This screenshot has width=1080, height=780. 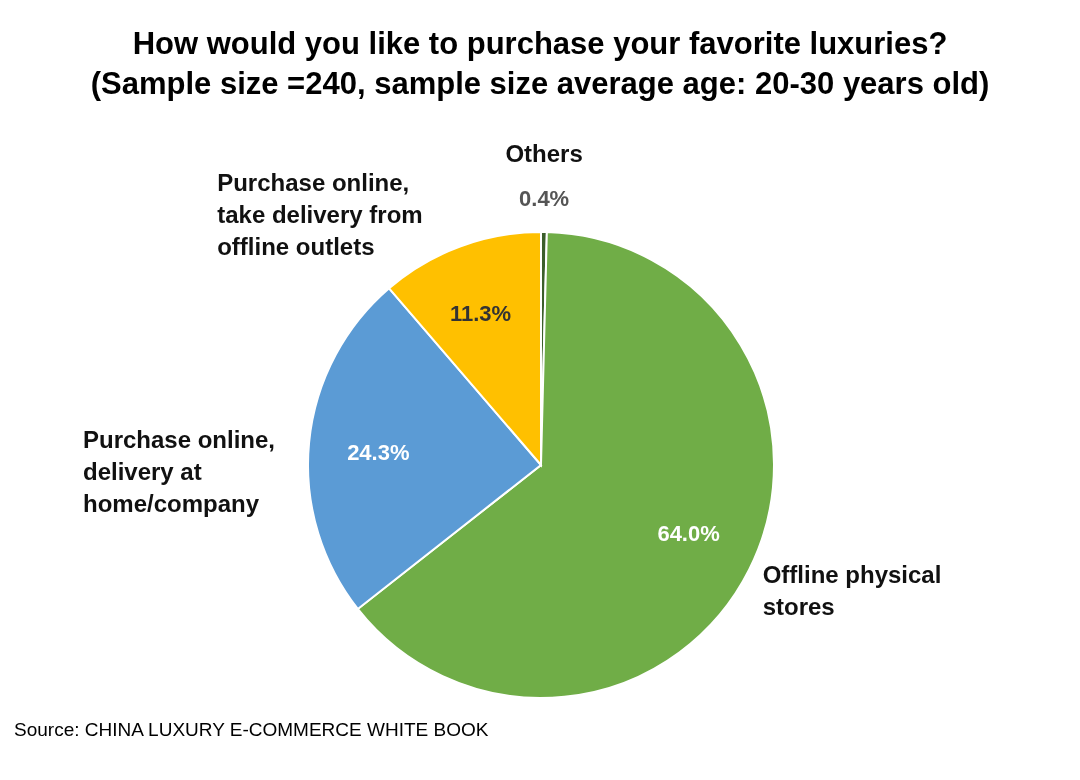 What do you see at coordinates (179, 471) in the screenshot?
I see `slice-label: Purchase online, delivery at home/company` at bounding box center [179, 471].